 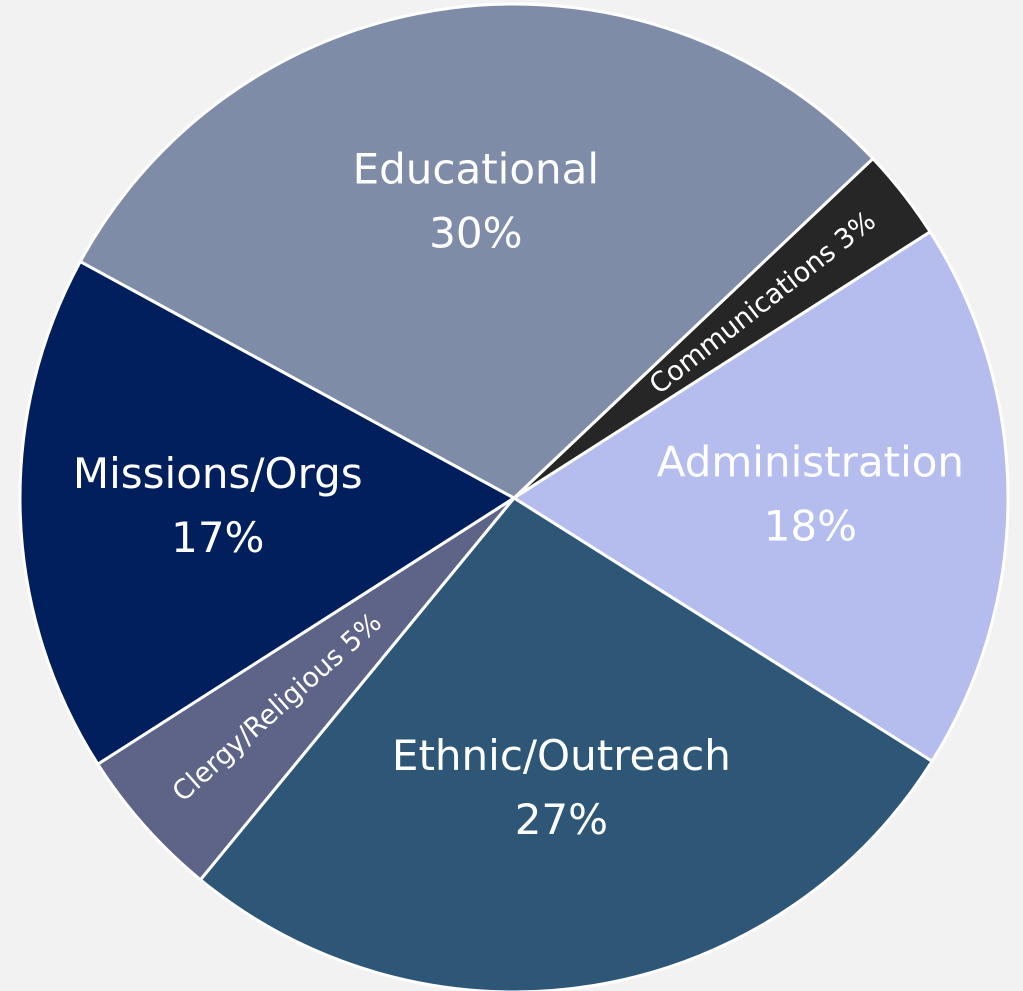 I want to click on category-label: Administration, so click(x=810, y=461).